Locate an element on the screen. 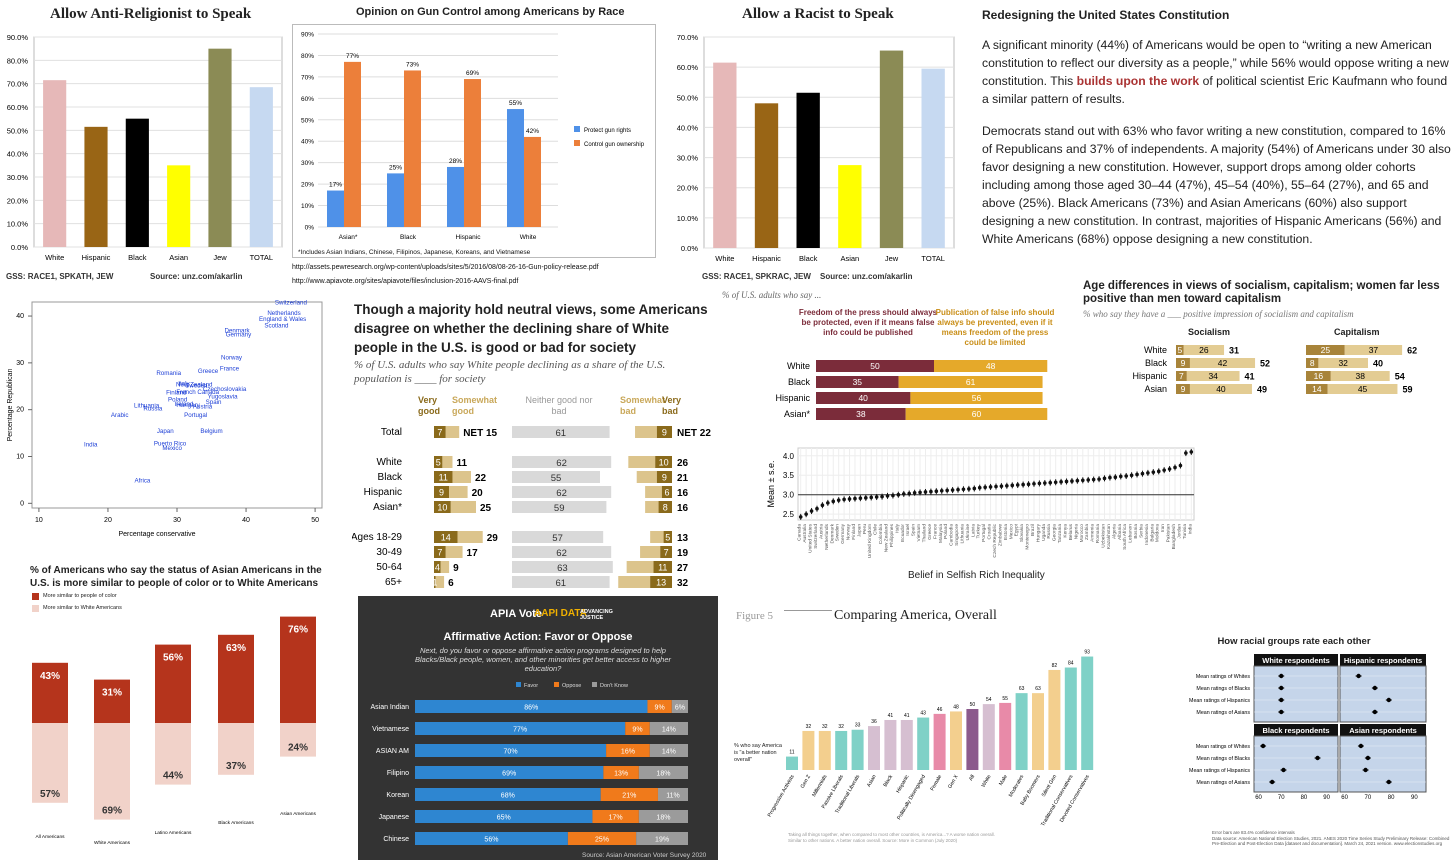 The width and height of the screenshot is (1456, 860). bar-neither is located at coordinates (562, 552).